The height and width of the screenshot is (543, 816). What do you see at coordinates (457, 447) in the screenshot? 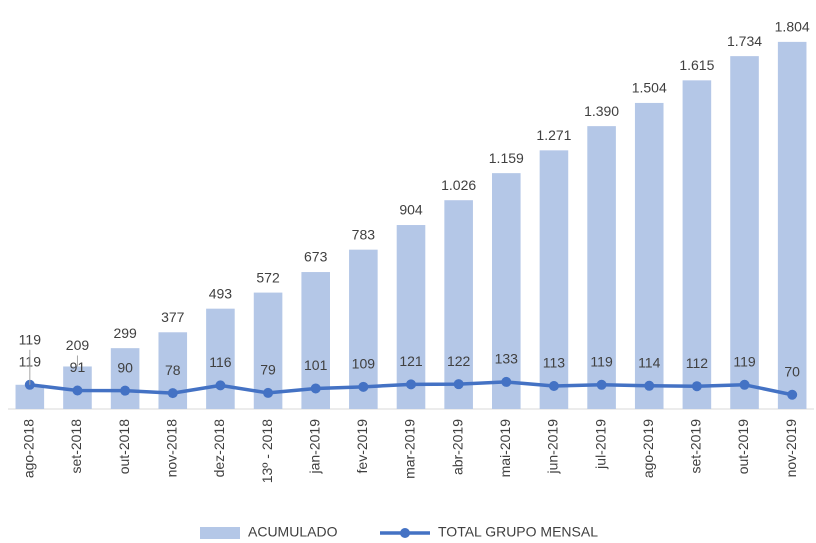
I see `x-tick-label: abr-2019` at bounding box center [457, 447].